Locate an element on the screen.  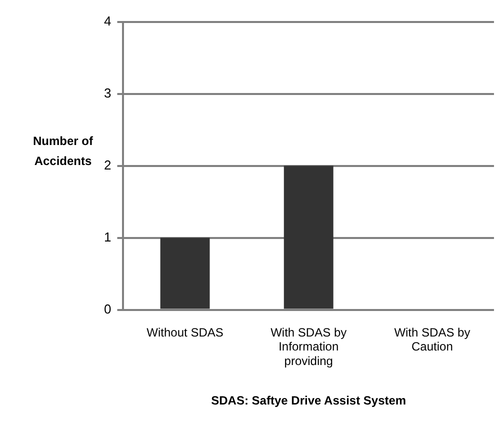
x-tick-label: With SDAS by Information providing is located at coordinates (308, 346).